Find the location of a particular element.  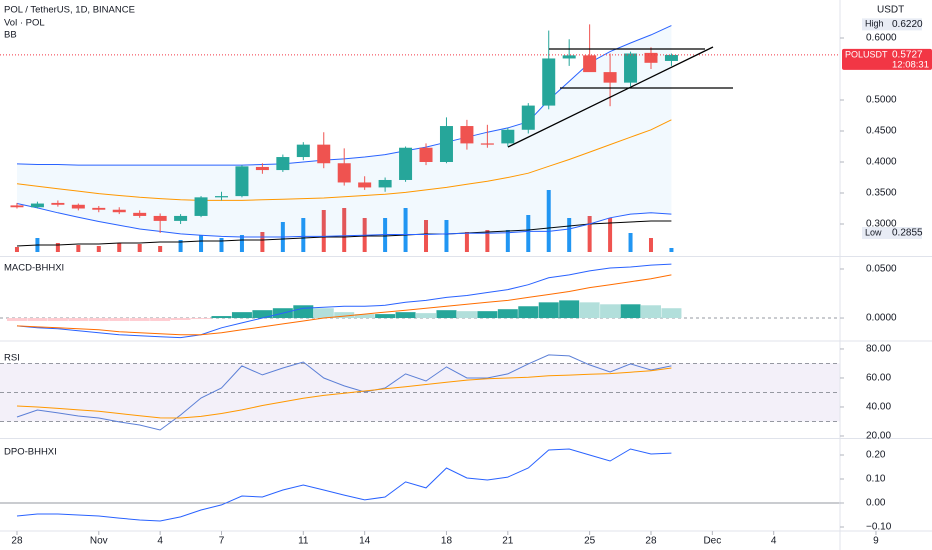

x-tick-label: 11 is located at coordinates (303, 541).